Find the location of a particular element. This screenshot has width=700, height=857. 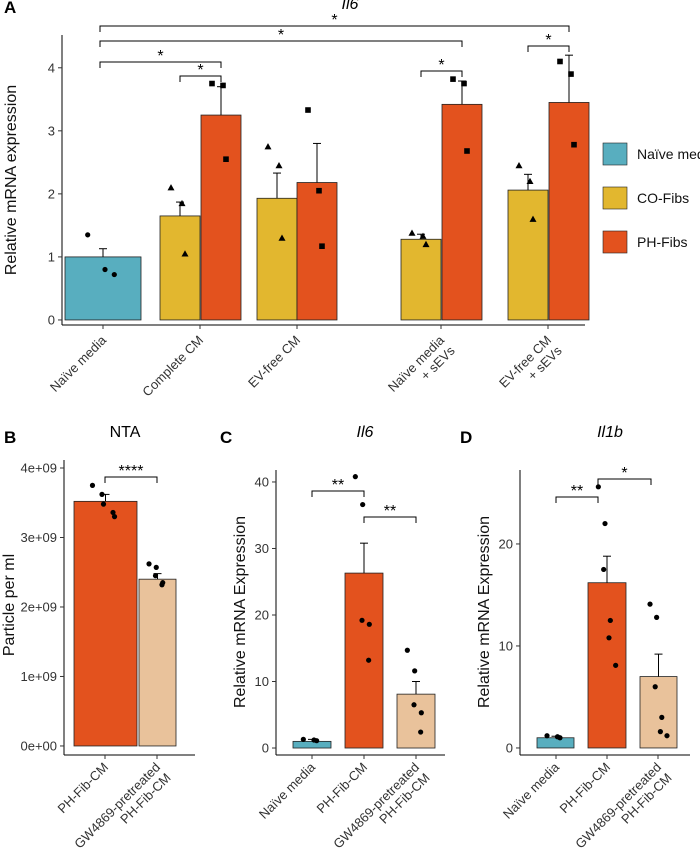

y-tick-label: 4 is located at coordinates (51, 67).